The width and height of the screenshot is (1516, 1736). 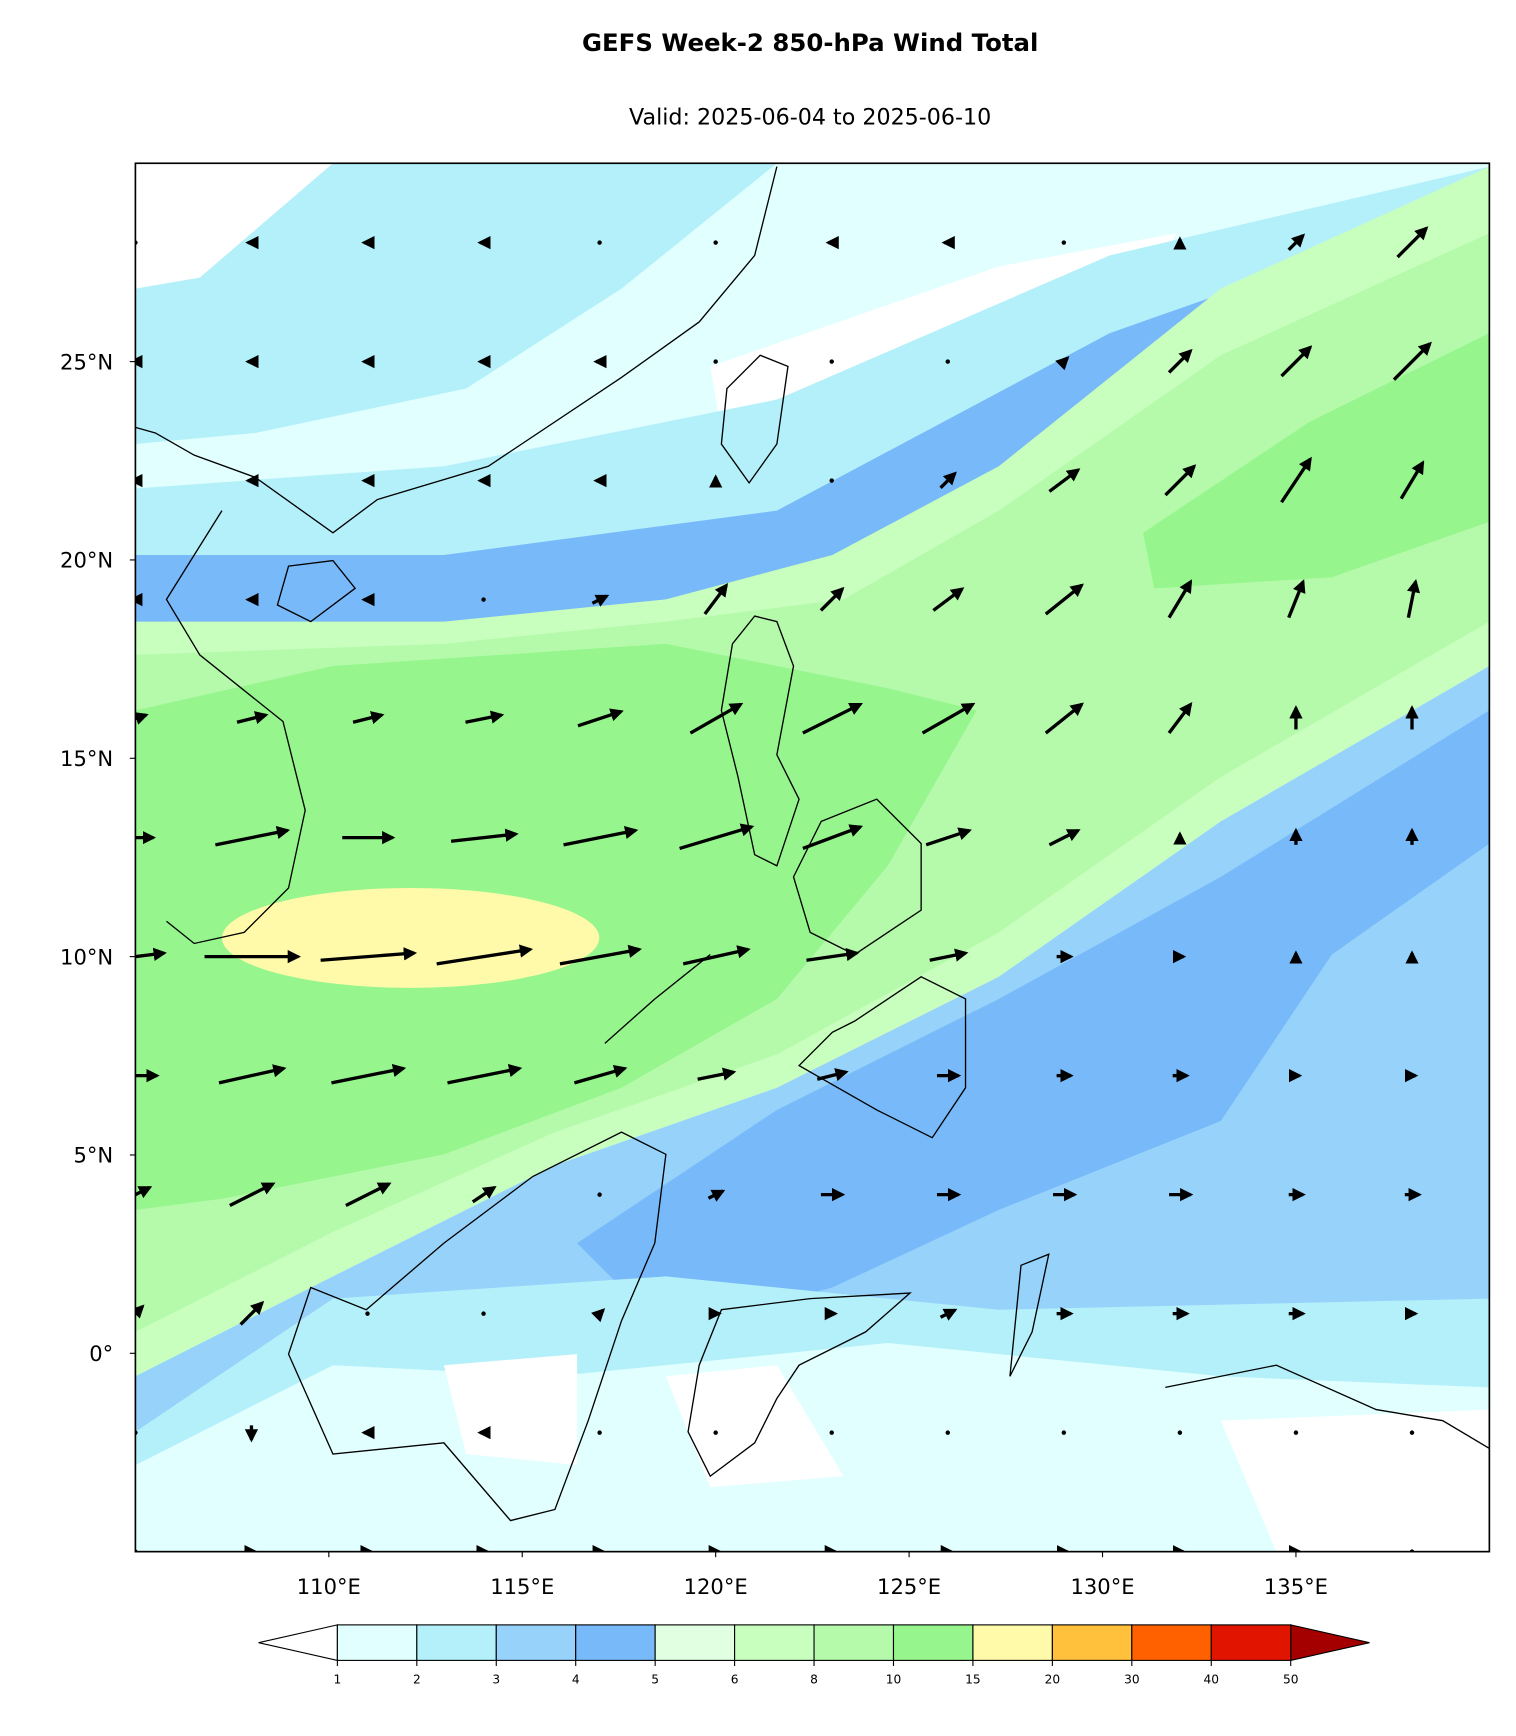 What do you see at coordinates (1291, 1680) in the screenshot?
I see `colorbar-tick-label: 50` at bounding box center [1291, 1680].